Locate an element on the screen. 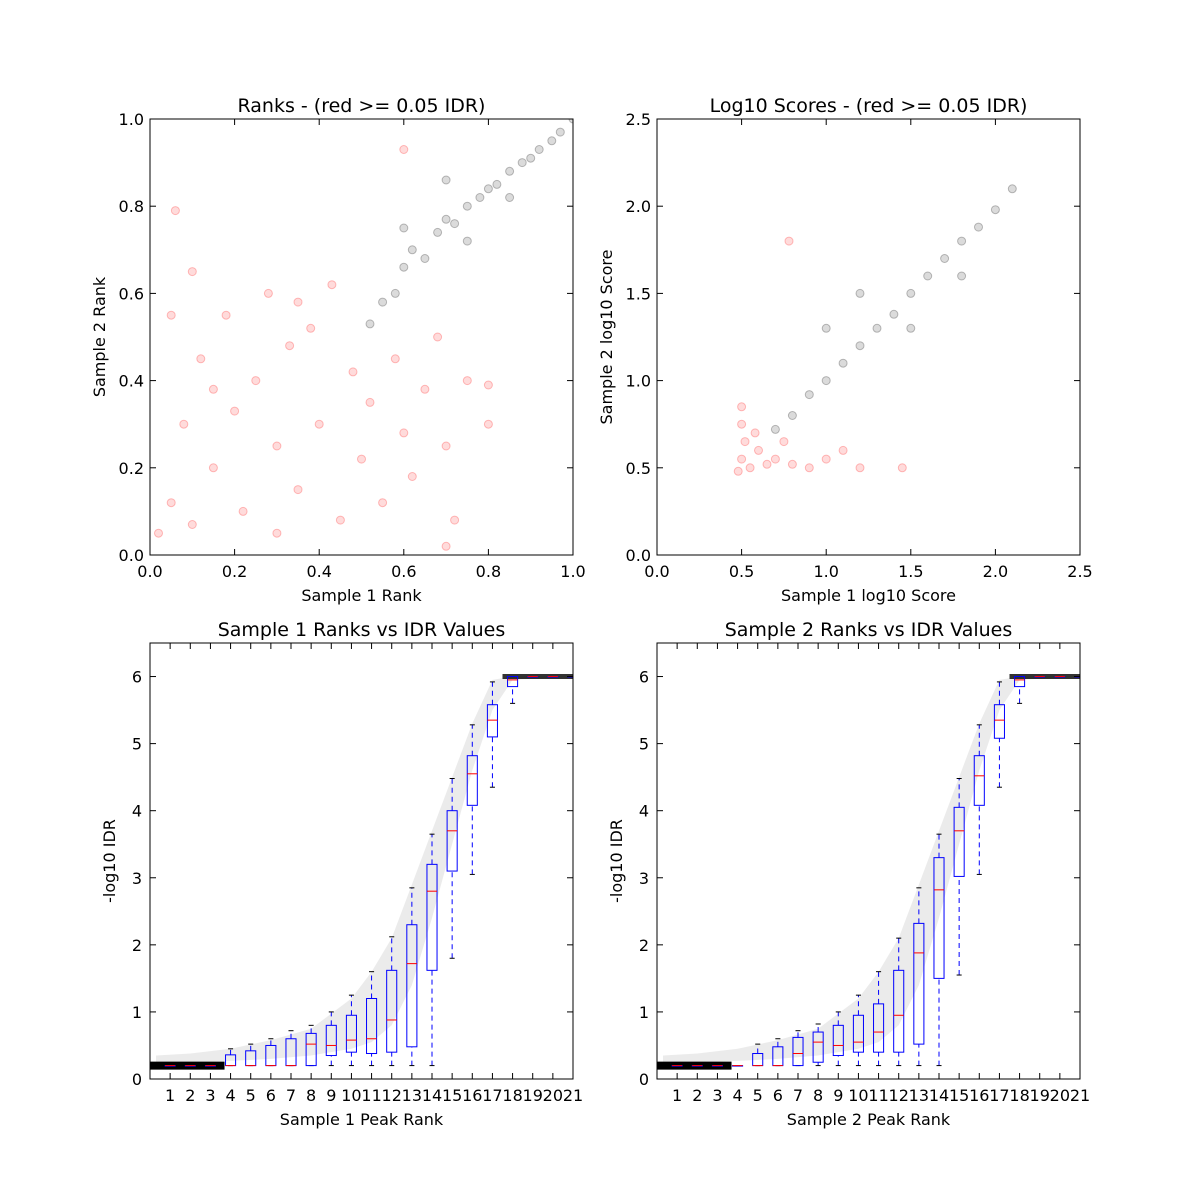 This screenshot has height=1204, width=1200. plot-area is located at coordinates (361, 872).